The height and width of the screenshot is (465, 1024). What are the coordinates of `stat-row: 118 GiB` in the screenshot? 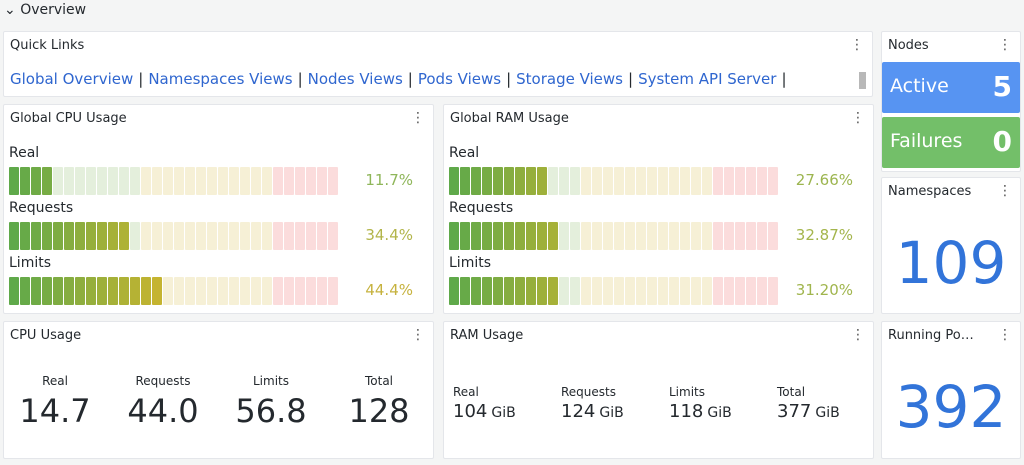 It's located at (700, 411).